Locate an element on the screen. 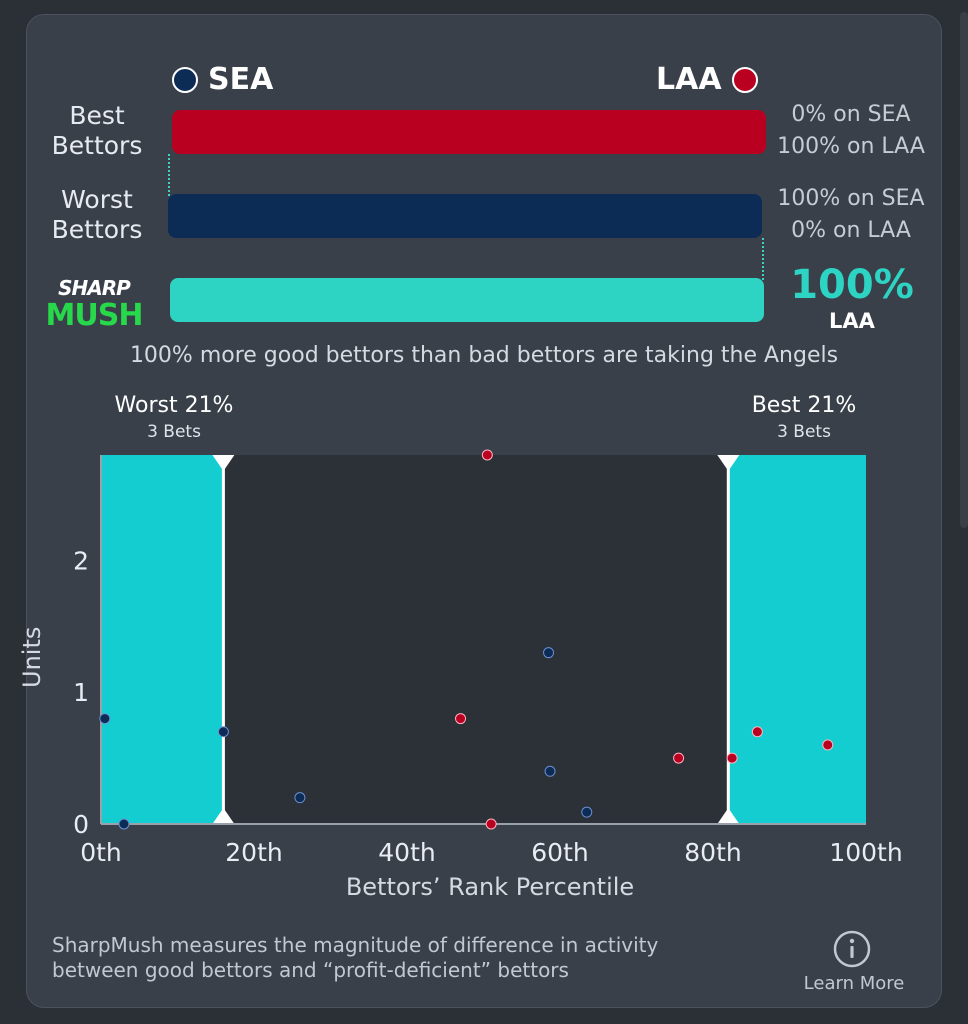 This screenshot has width=968, height=1024. best-bettors-label: Best Bettors is located at coordinates (97, 131).